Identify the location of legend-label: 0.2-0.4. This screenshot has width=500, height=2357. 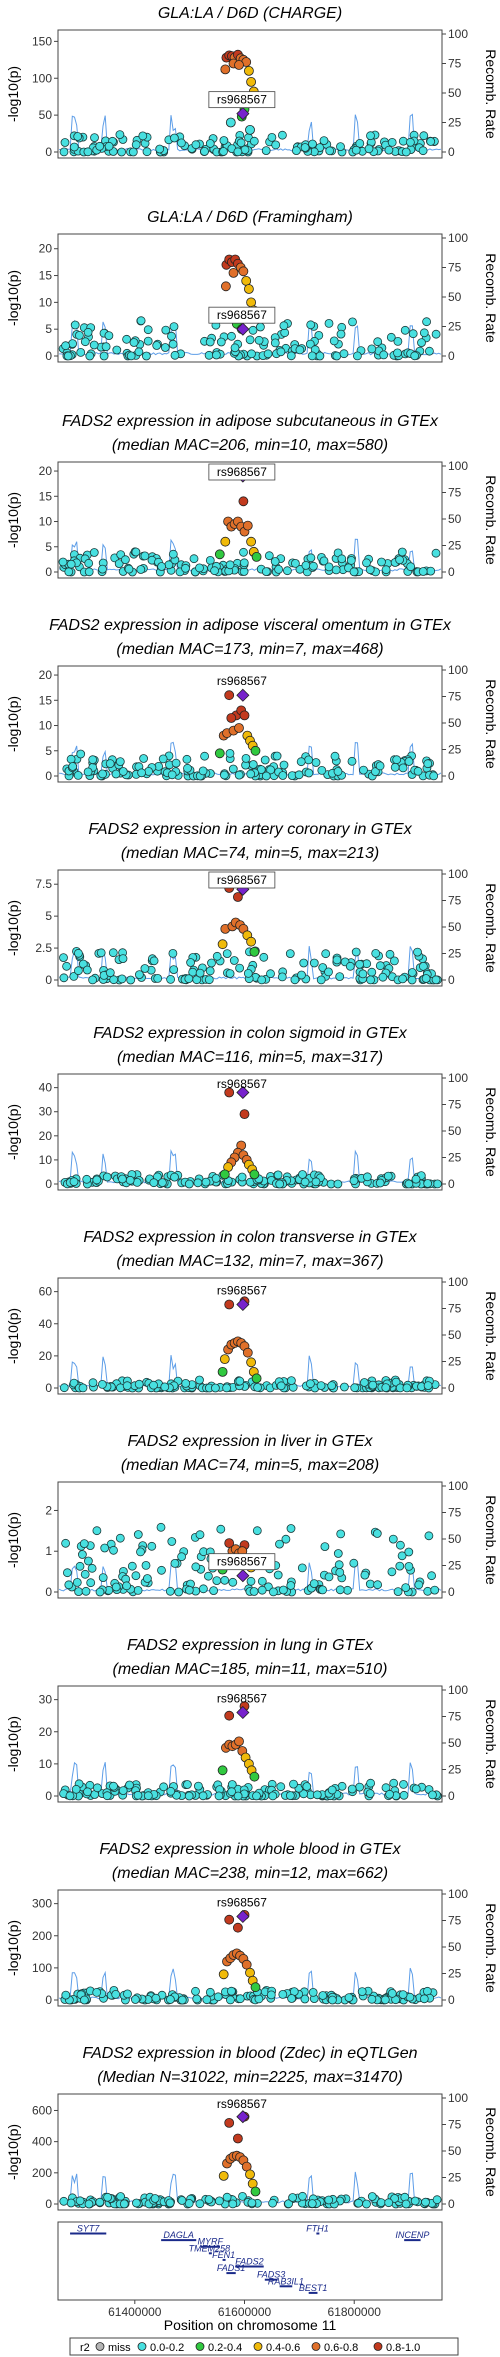
(225, 2348).